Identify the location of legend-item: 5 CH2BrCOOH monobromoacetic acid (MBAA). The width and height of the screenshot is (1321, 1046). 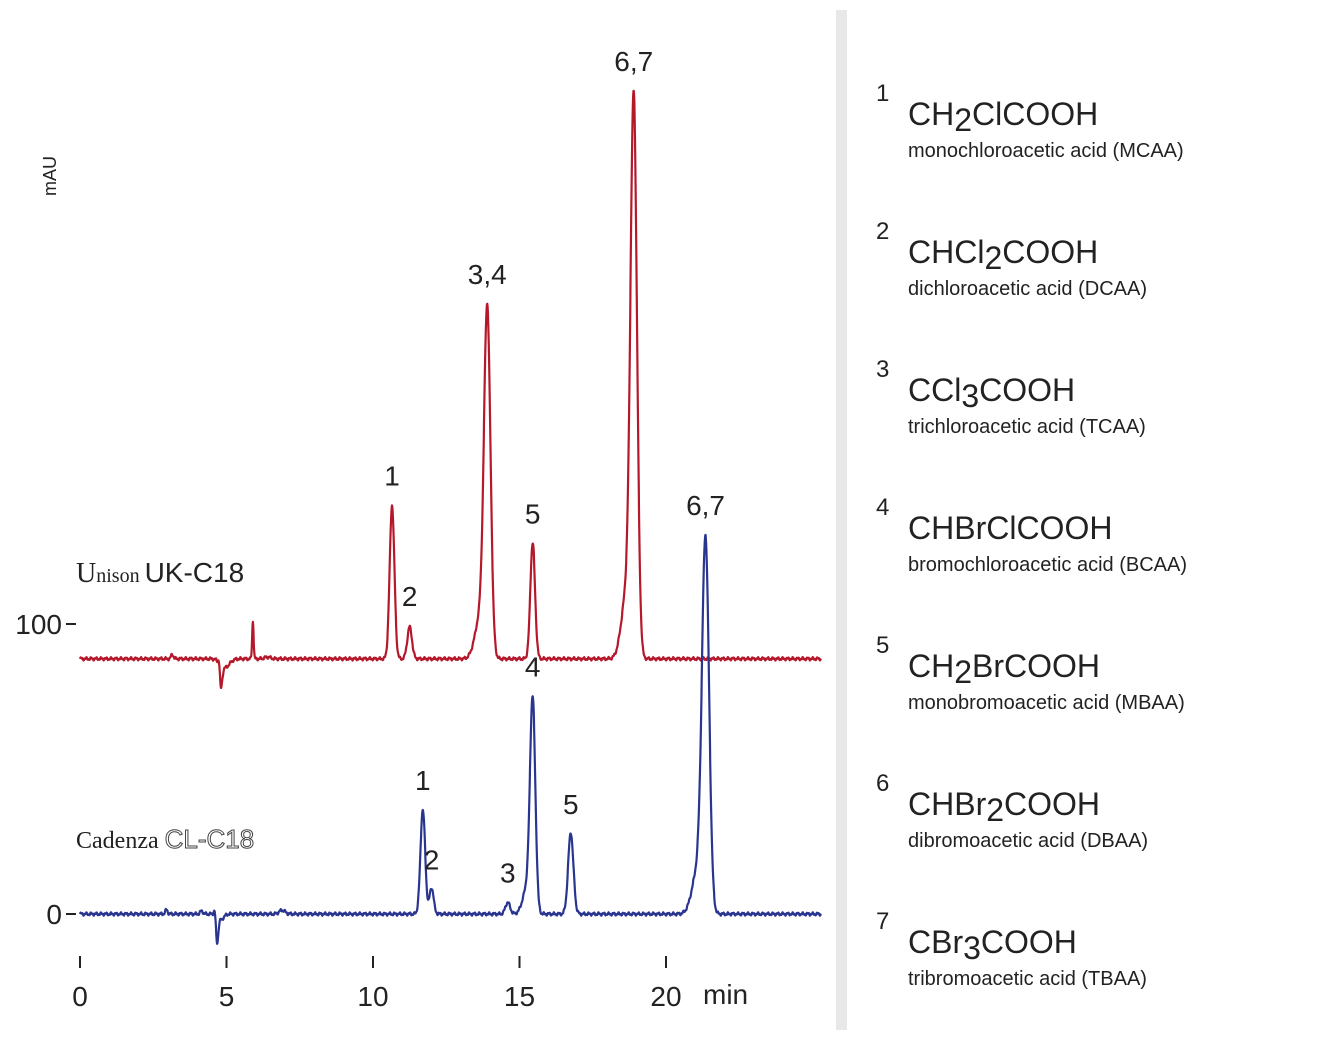
(1095, 701).